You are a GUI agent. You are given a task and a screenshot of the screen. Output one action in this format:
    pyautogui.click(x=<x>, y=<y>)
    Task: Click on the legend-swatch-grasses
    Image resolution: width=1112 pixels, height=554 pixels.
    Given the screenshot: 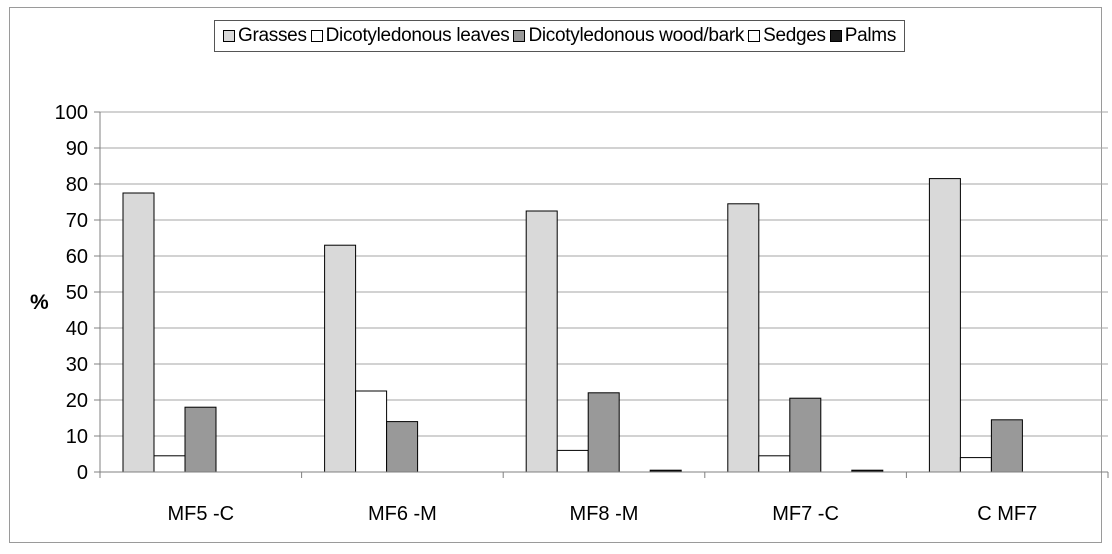 What is the action you would take?
    pyautogui.click(x=229, y=36)
    